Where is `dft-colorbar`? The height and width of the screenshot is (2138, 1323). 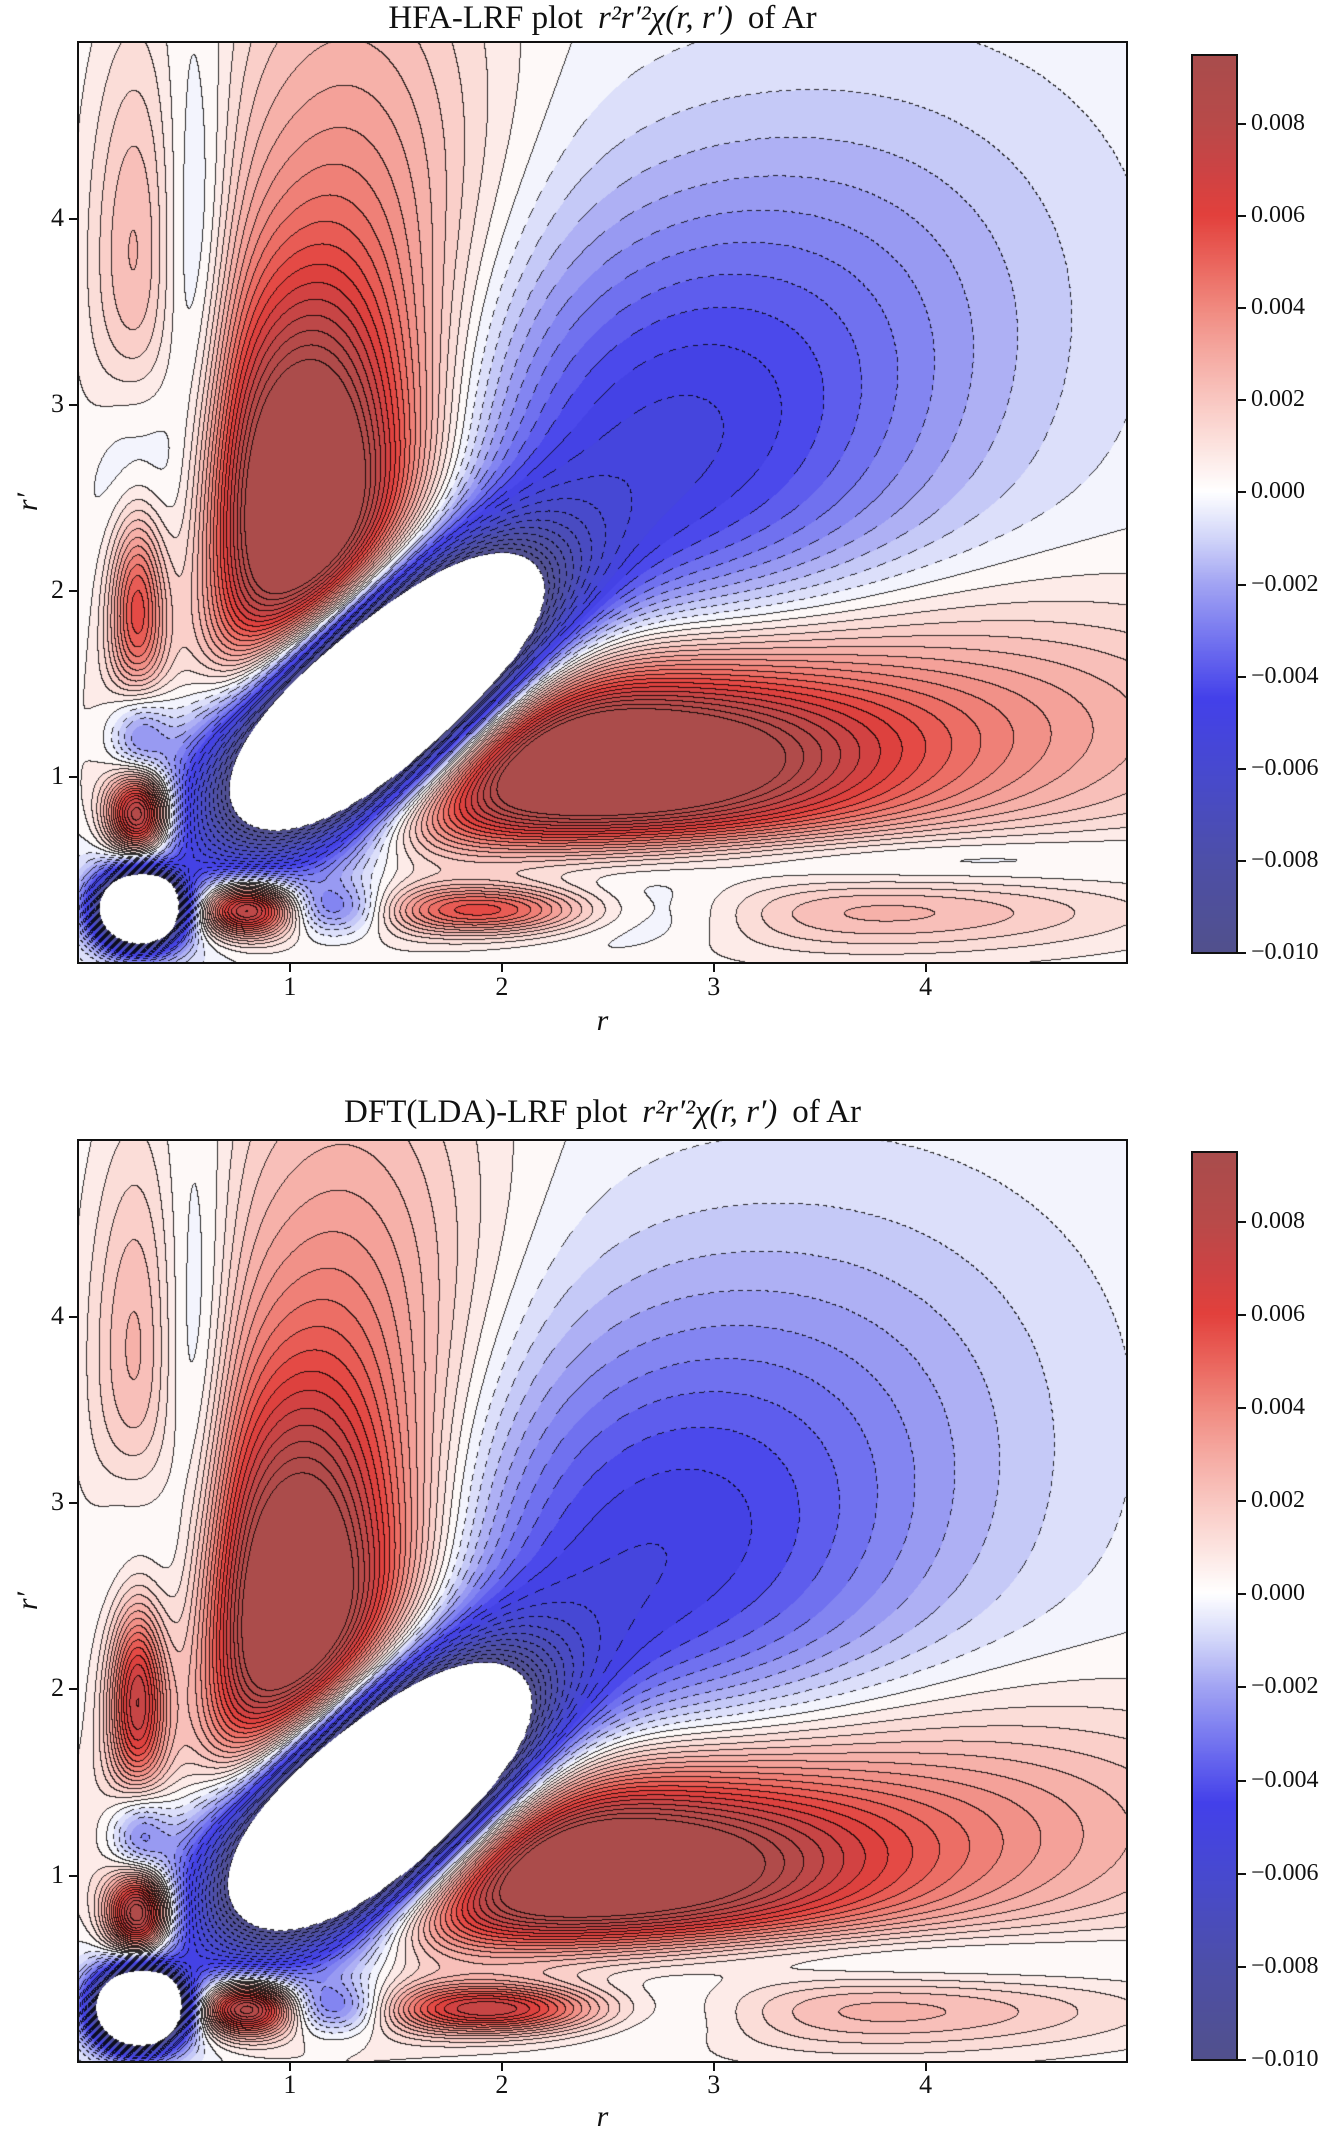
dft-colorbar is located at coordinates (1214, 1606).